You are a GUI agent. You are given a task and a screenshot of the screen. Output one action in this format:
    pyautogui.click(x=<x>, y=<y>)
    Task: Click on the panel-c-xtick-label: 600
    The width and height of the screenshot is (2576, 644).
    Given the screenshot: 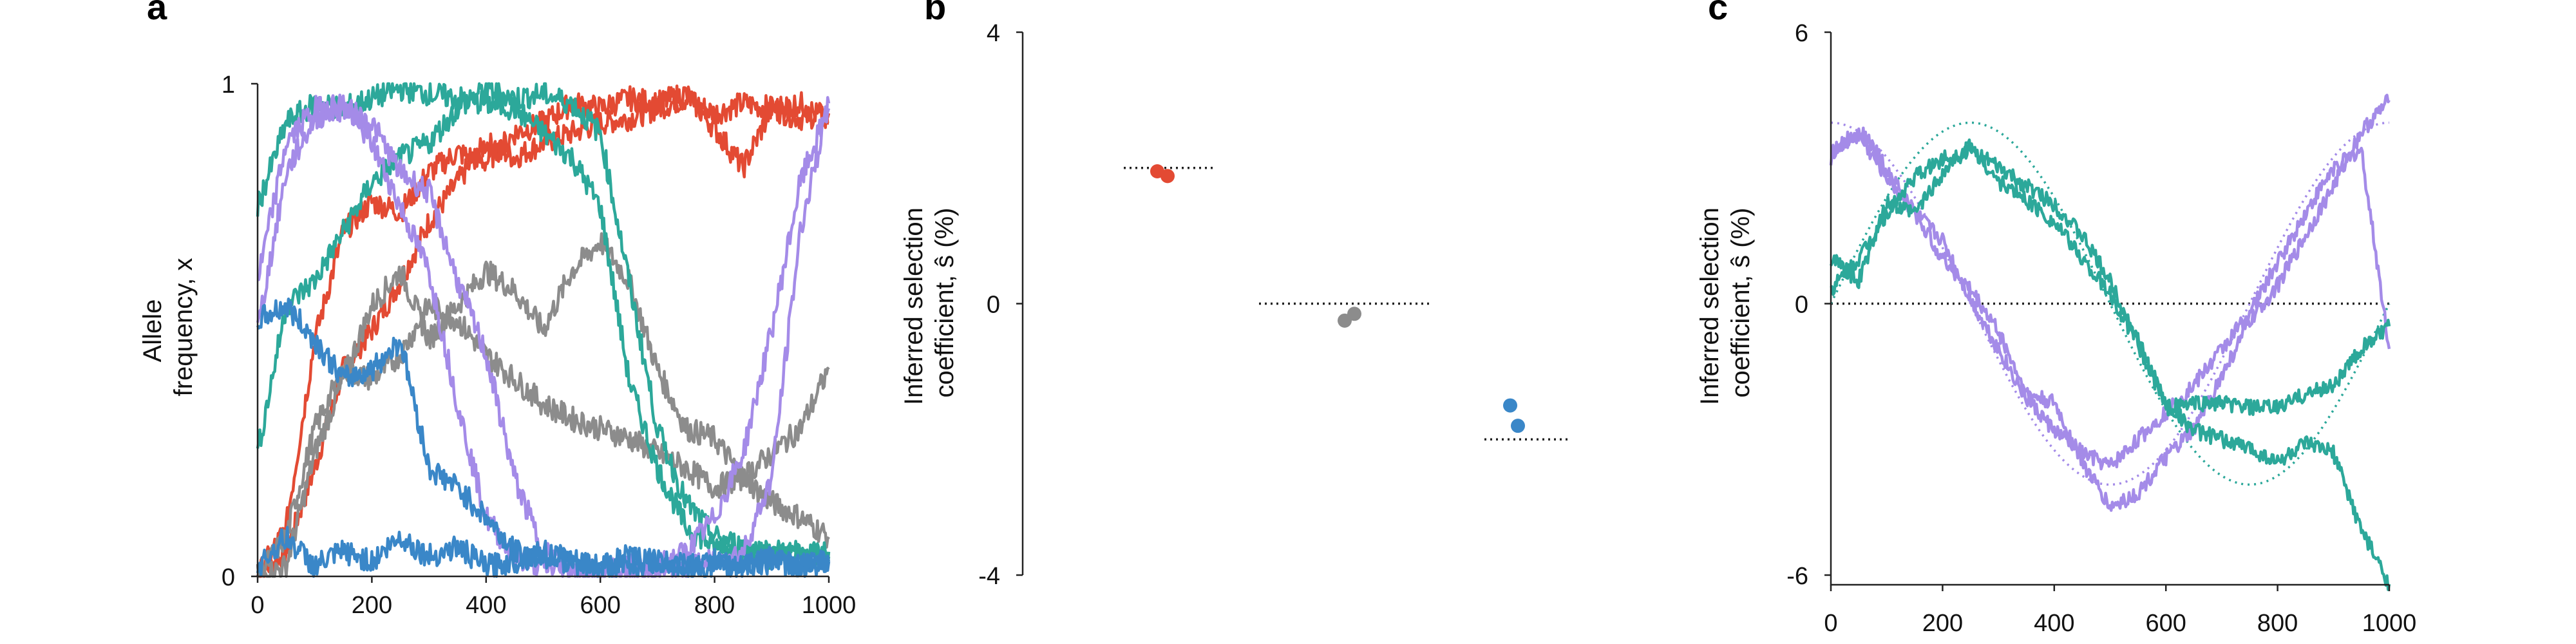 What is the action you would take?
    pyautogui.click(x=2165, y=623)
    